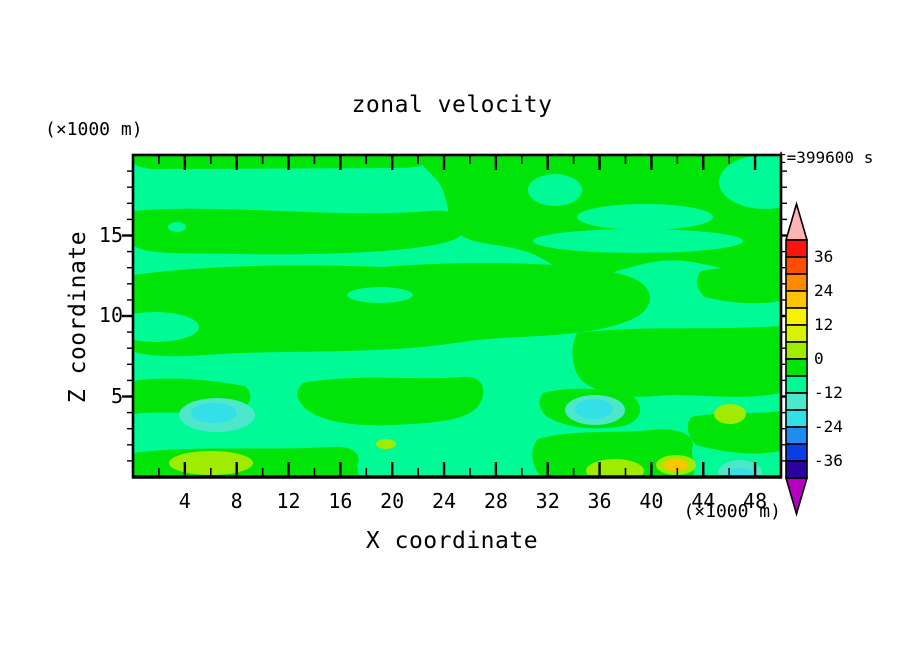 Image resolution: width=904 pixels, height=654 pixels. What do you see at coordinates (825, 157) in the screenshot?
I see `timestamp-label: t=399600 s` at bounding box center [825, 157].